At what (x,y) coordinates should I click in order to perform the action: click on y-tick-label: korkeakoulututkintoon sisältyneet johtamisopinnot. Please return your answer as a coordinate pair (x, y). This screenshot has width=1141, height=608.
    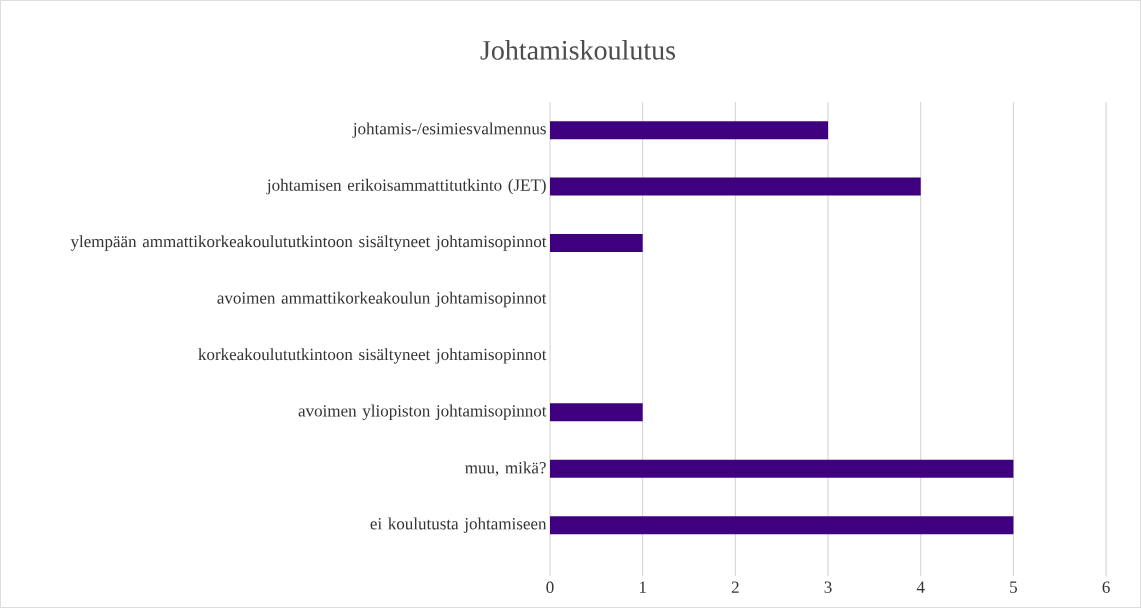
    Looking at the image, I should click on (372, 356).